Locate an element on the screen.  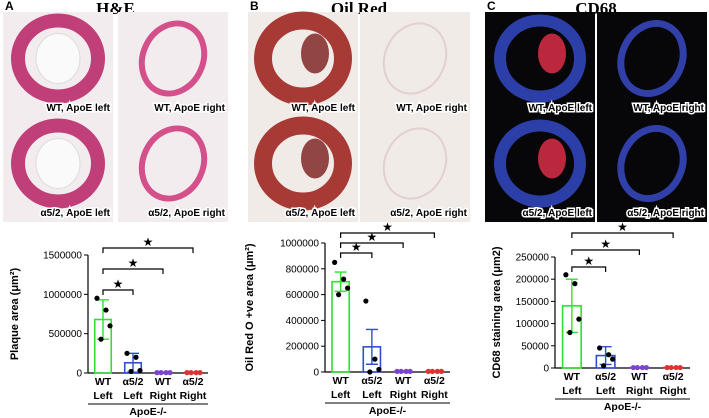
y-tick-label: 250000 is located at coordinates (533, 258).